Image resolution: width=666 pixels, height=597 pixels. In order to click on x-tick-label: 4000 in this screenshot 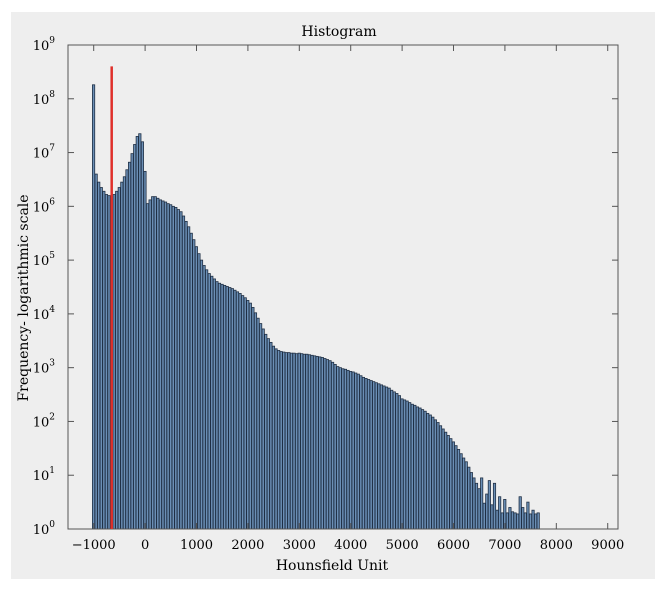, I will do `click(350, 545)`.